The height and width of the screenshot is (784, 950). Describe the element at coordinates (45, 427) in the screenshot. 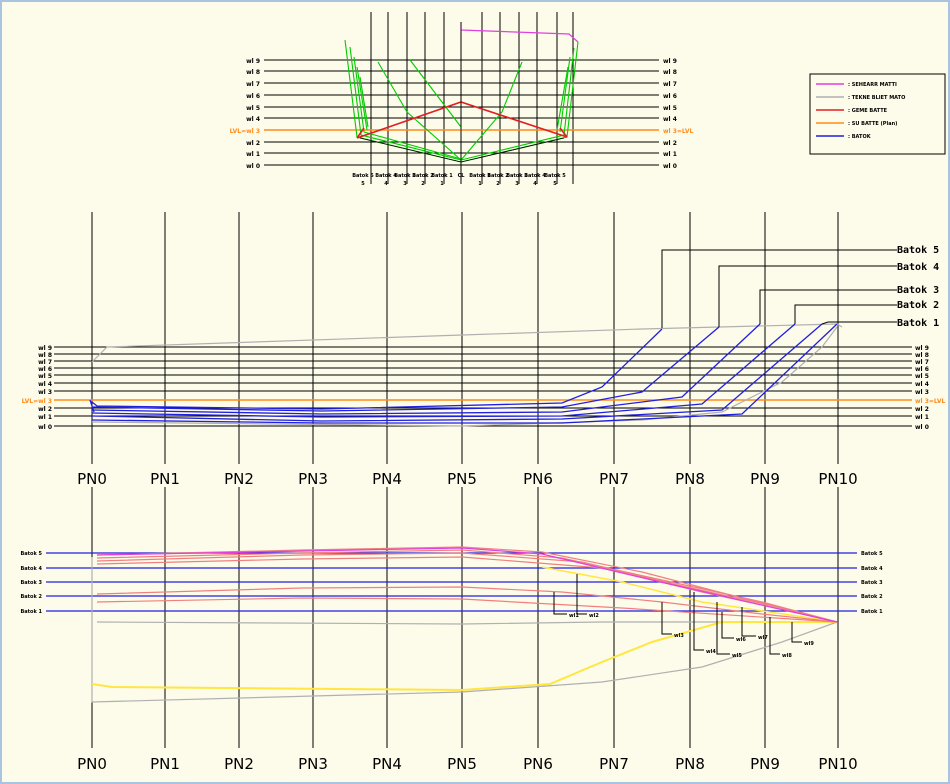

I see `profile-wl-label-left: wl 0` at that location.